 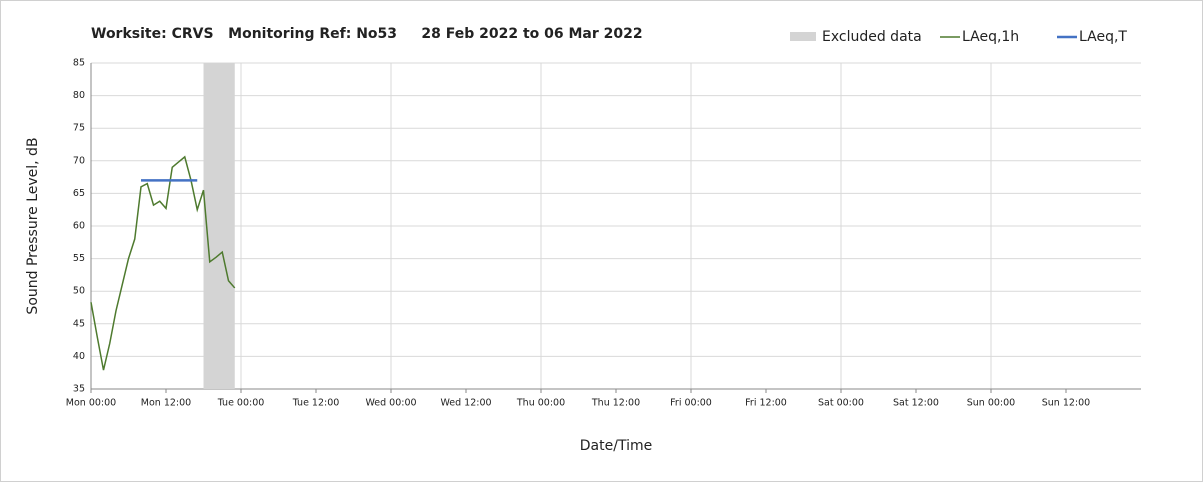 I want to click on x-tick-label: Mon 00:00, so click(x=91, y=403).